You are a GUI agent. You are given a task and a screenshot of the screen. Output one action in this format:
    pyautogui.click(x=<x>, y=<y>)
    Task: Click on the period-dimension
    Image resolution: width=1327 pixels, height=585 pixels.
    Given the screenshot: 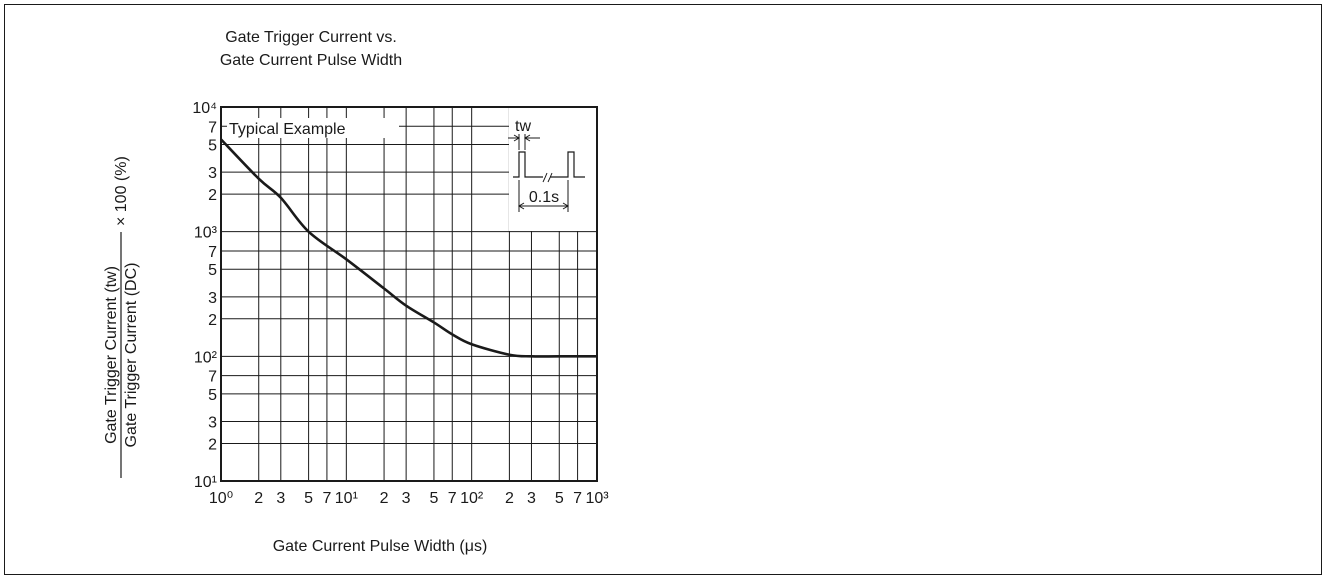 What is the action you would take?
    pyautogui.click(x=543, y=196)
    